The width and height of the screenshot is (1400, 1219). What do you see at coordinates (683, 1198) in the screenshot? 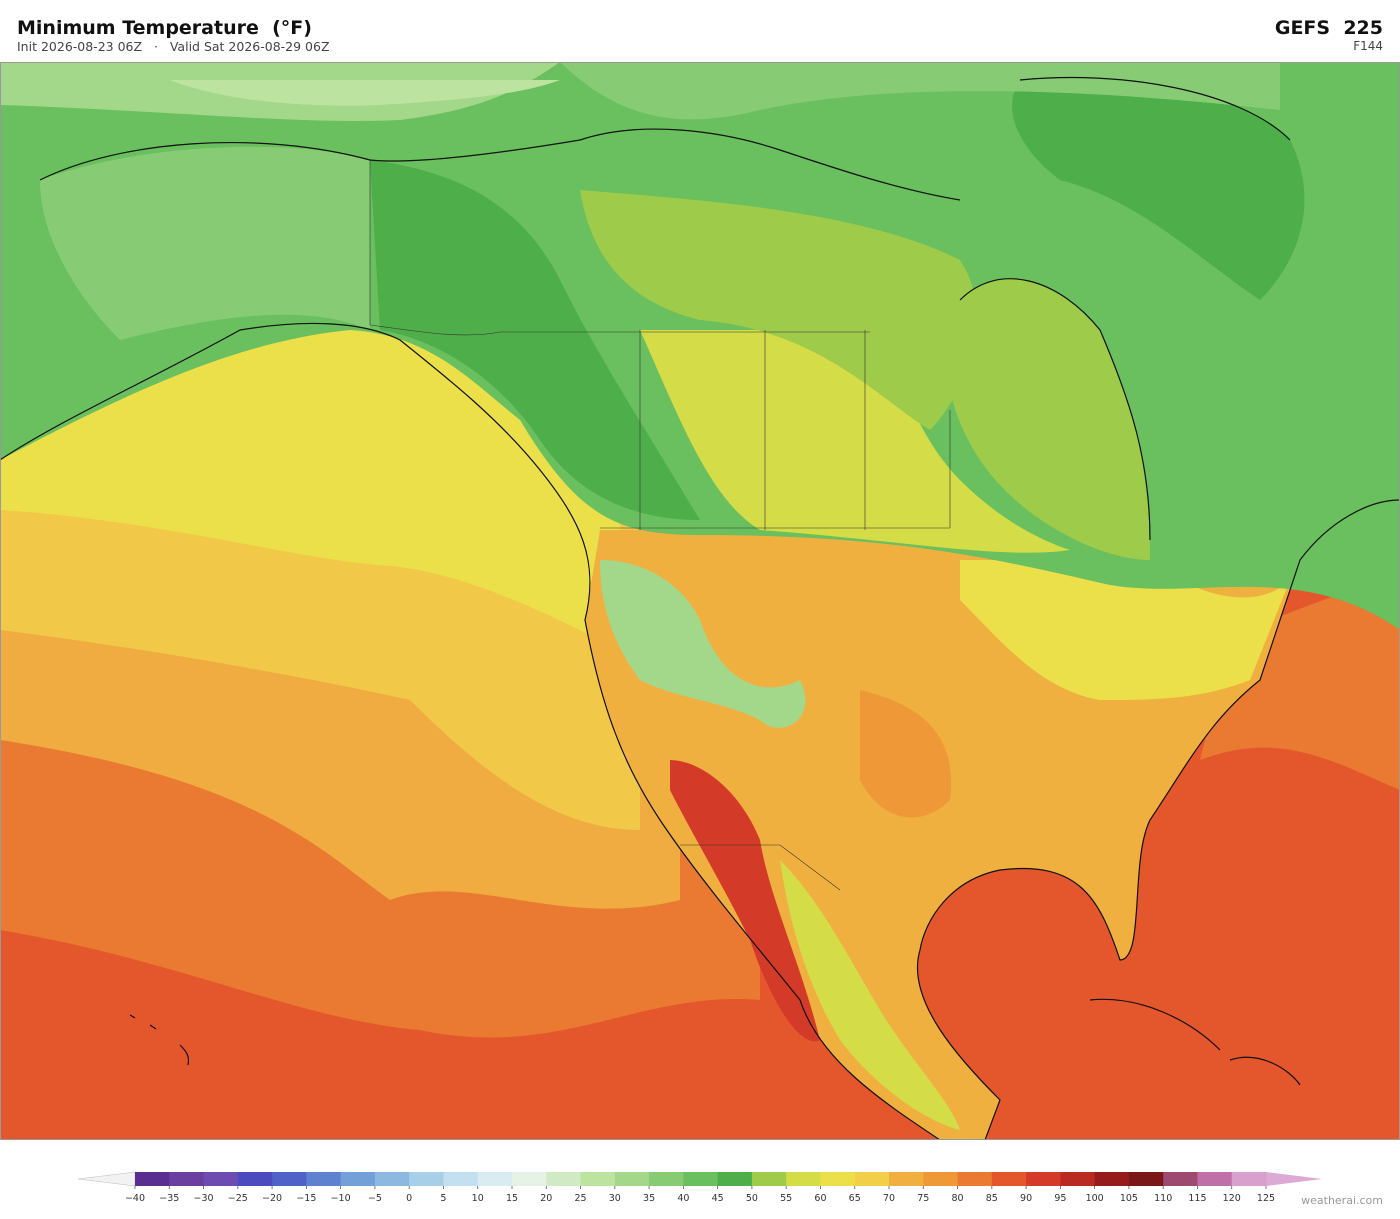
I see `colorbar-tick-label: 40` at bounding box center [683, 1198].